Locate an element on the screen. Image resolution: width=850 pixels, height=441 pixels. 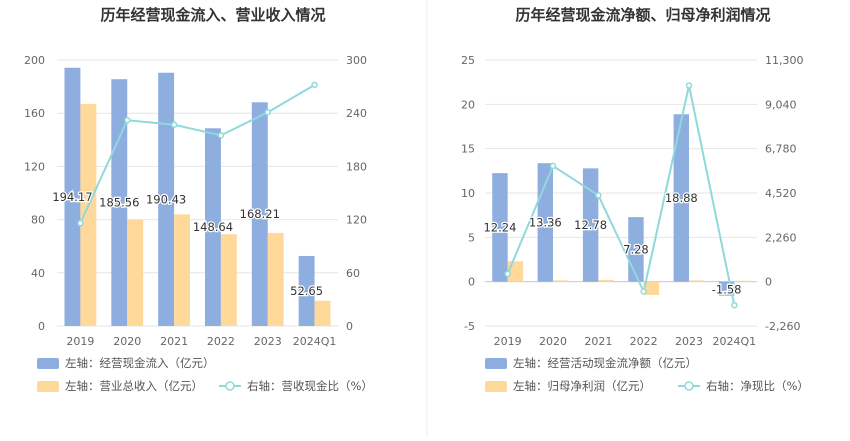
legend-label: 左轴：营业总收入（亿元） is located at coordinates (134, 386).